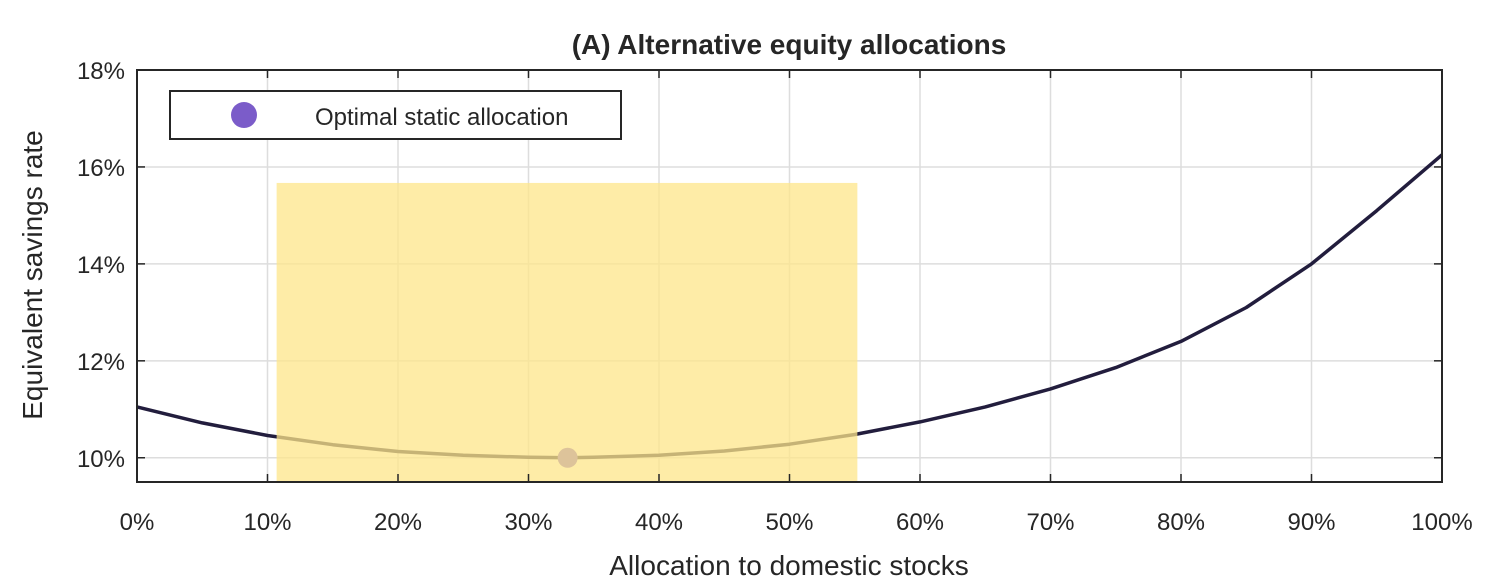 This screenshot has height=587, width=1500. Describe the element at coordinates (1441, 522) in the screenshot. I see `x-tick-label: 100%` at that location.